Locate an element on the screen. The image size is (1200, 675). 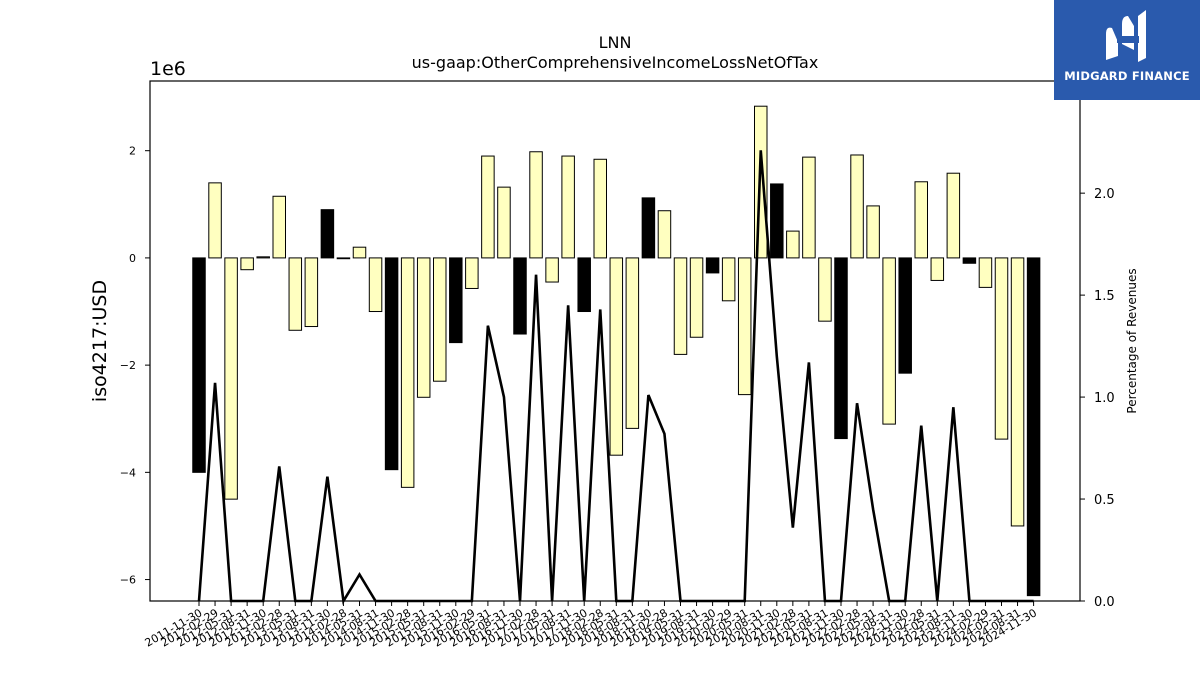
y2-tick-label: 0.5 is located at coordinates (1104, 500).